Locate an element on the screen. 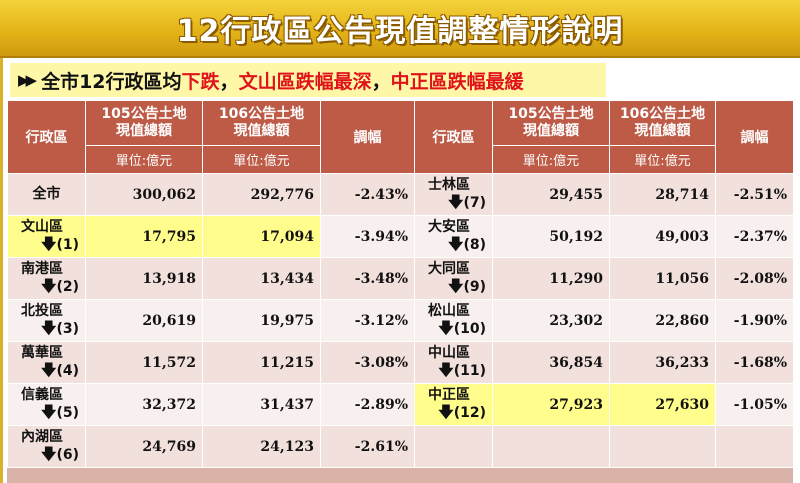 This screenshot has width=800, height=483. value-105-cell: 11,572 is located at coordinates (144, 362).